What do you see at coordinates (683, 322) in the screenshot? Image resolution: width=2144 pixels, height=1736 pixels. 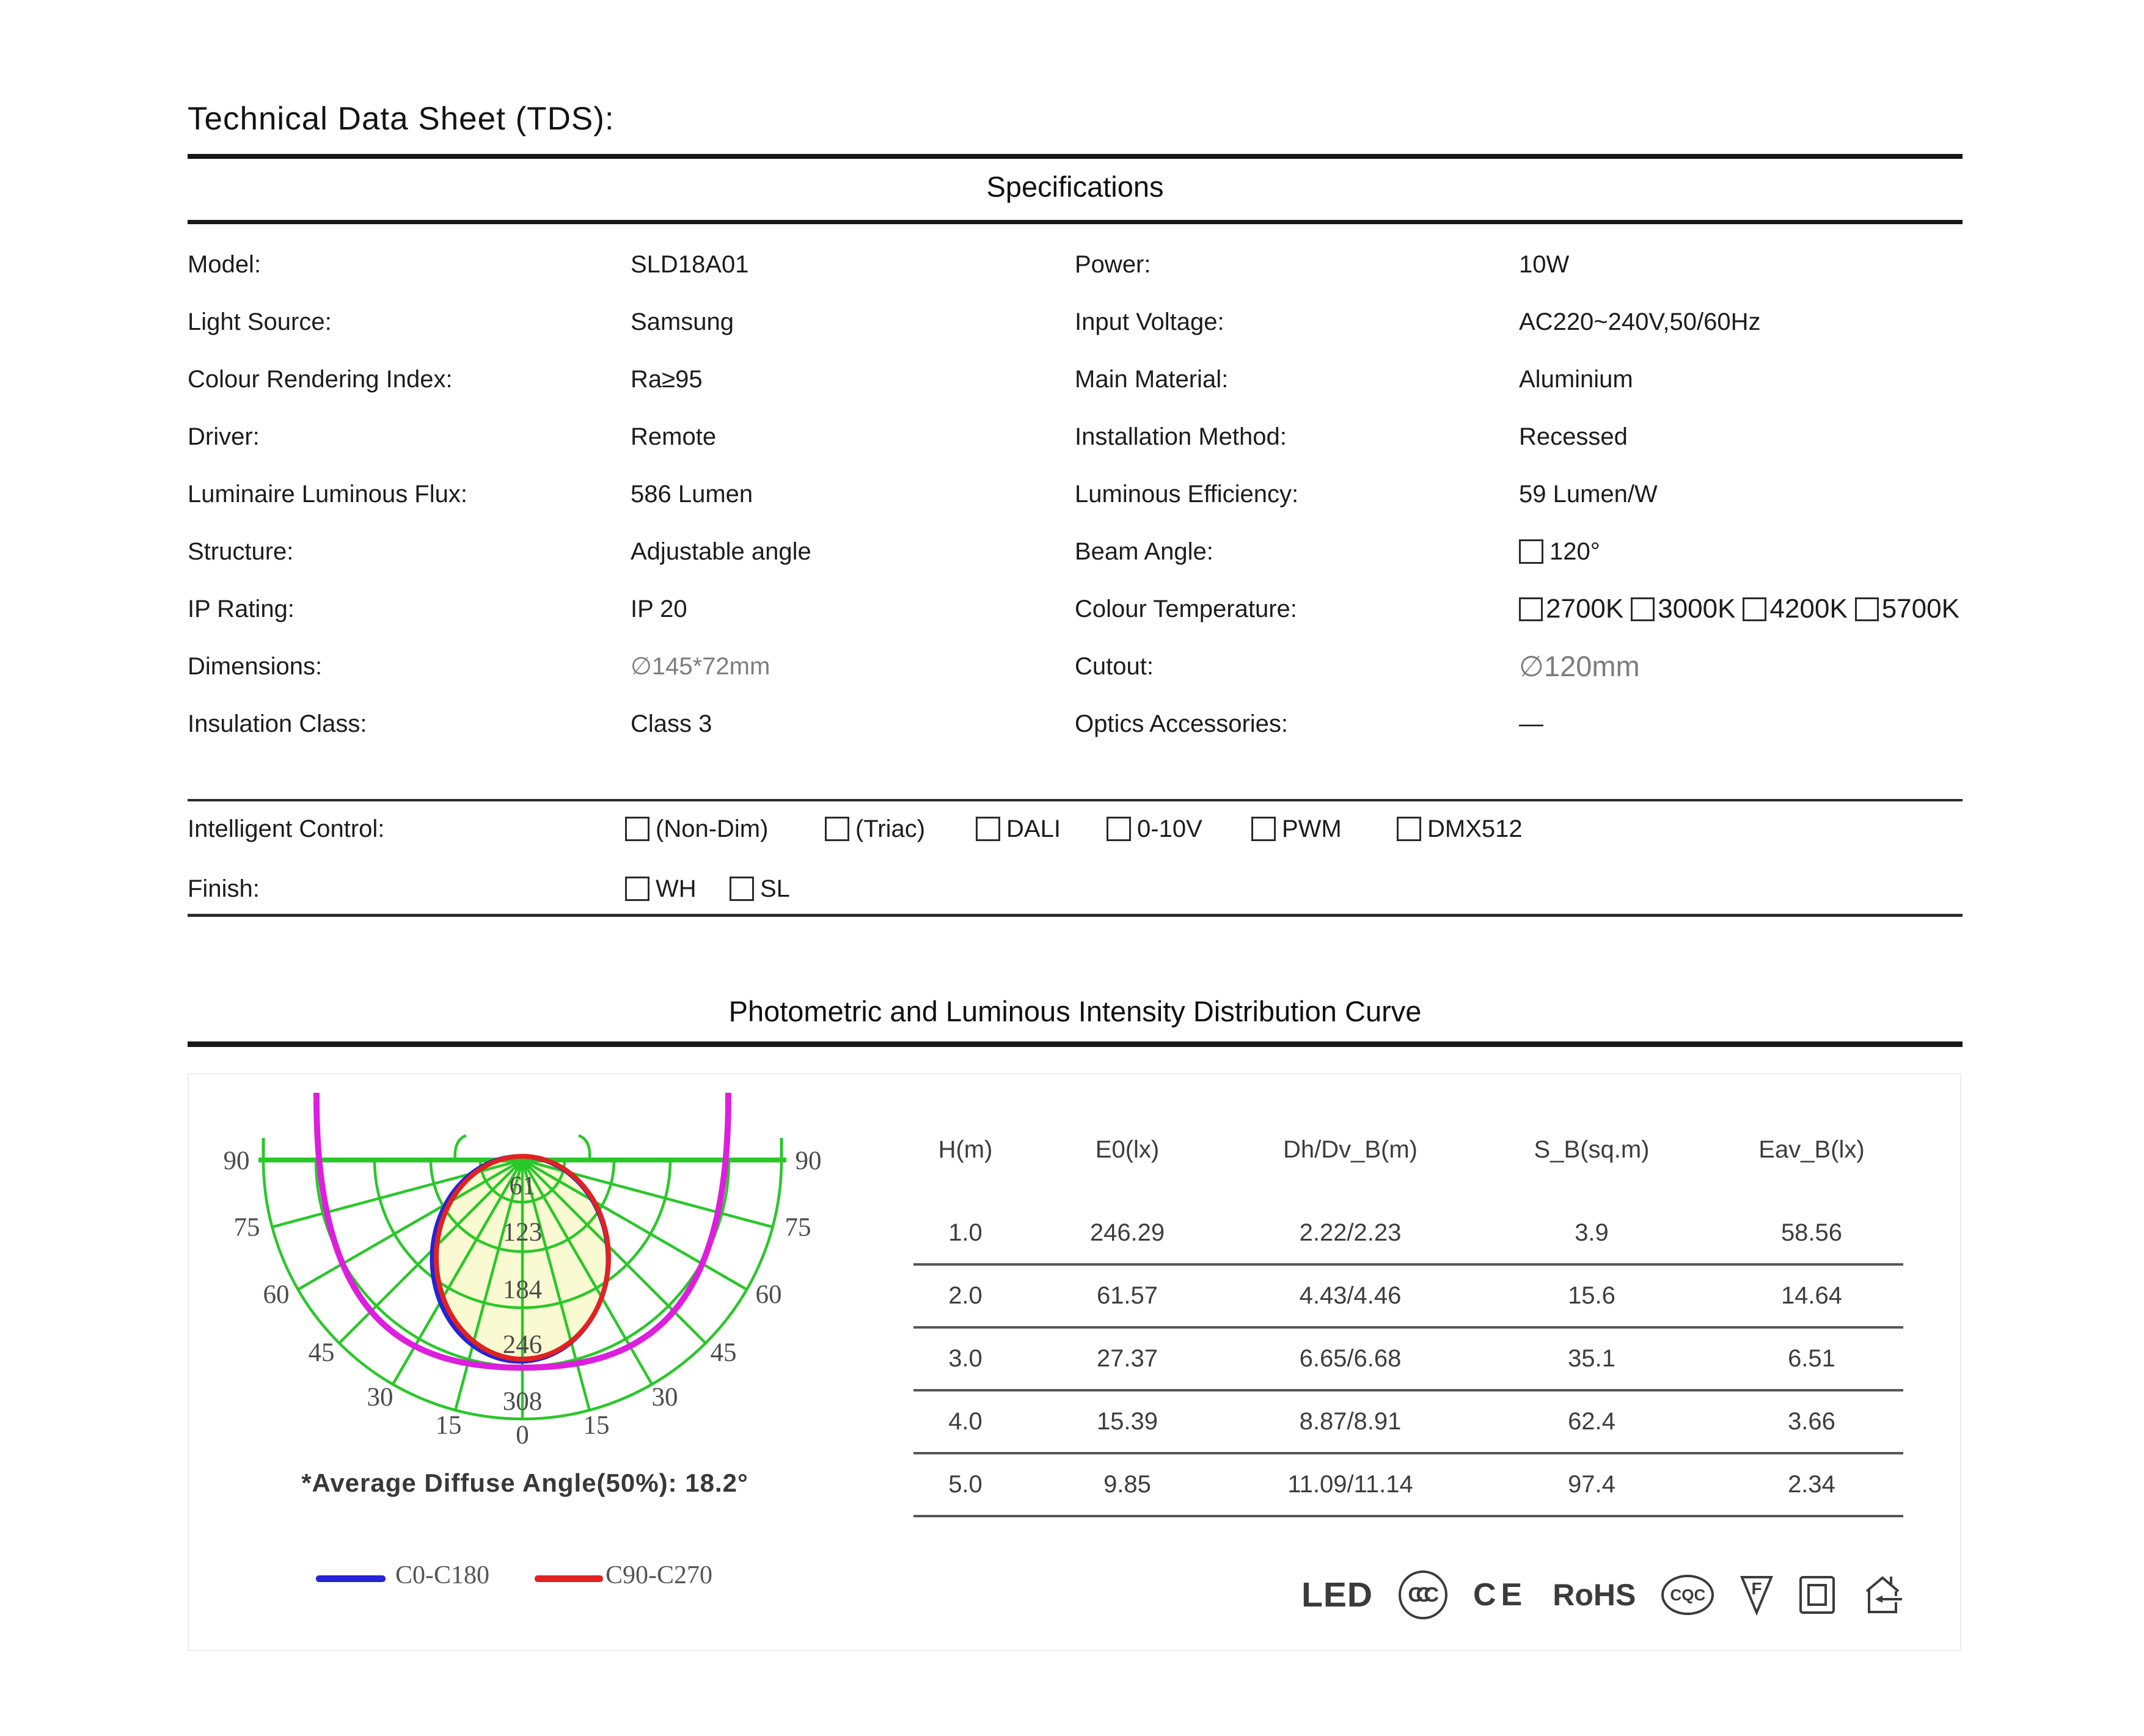 I see `spec-value: Samsung` at bounding box center [683, 322].